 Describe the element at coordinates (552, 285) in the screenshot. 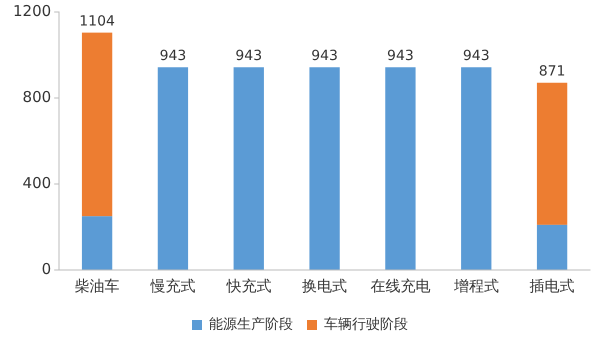

I see `x-tick-label: 插电式` at that location.